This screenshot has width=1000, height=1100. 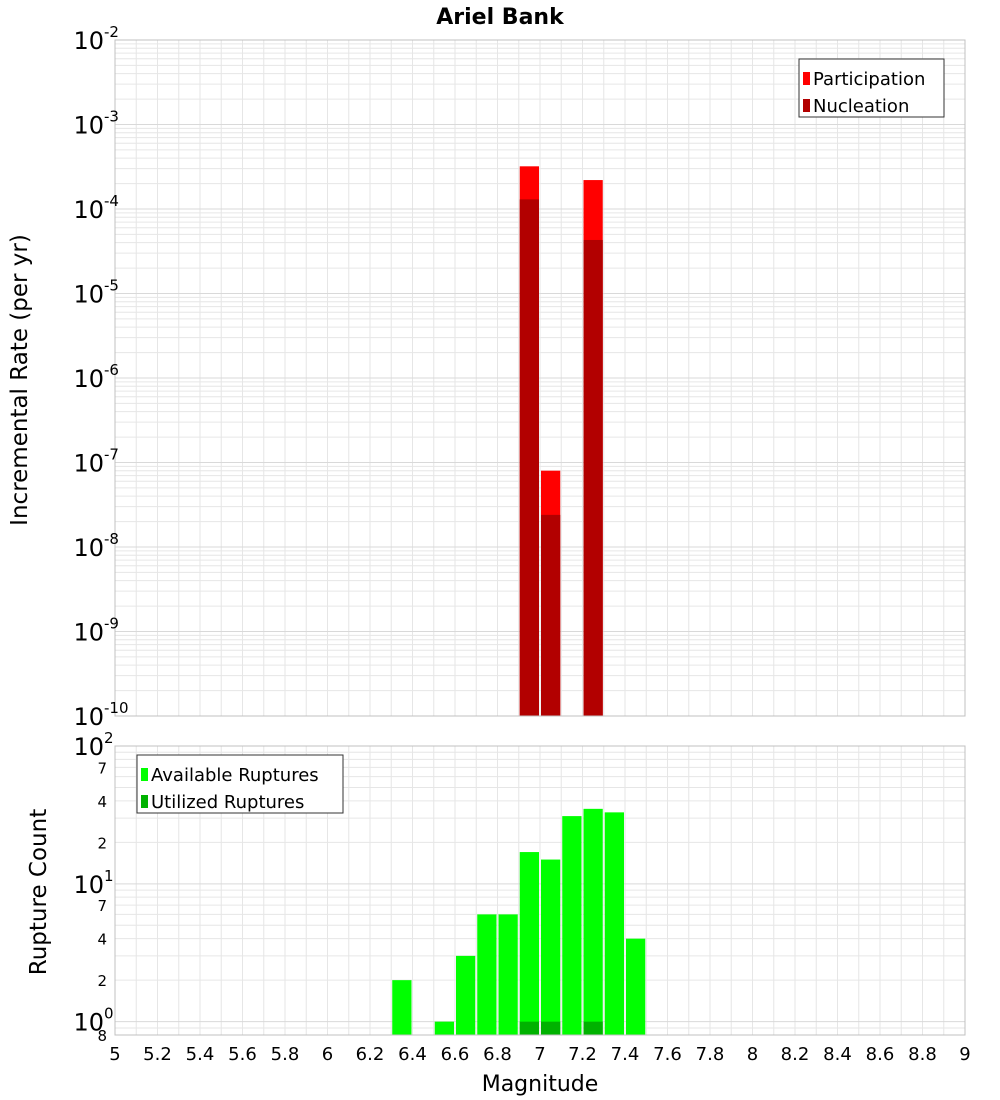 What do you see at coordinates (116, 708) in the screenshot?
I see `top-y-tick-exponent: -10` at bounding box center [116, 708].